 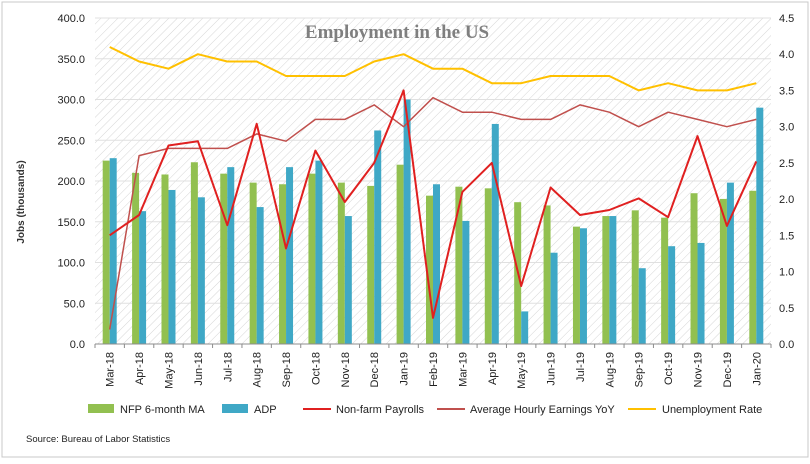 What do you see at coordinates (71, 60) in the screenshot?
I see `y-tick-label: 350.0` at bounding box center [71, 60].